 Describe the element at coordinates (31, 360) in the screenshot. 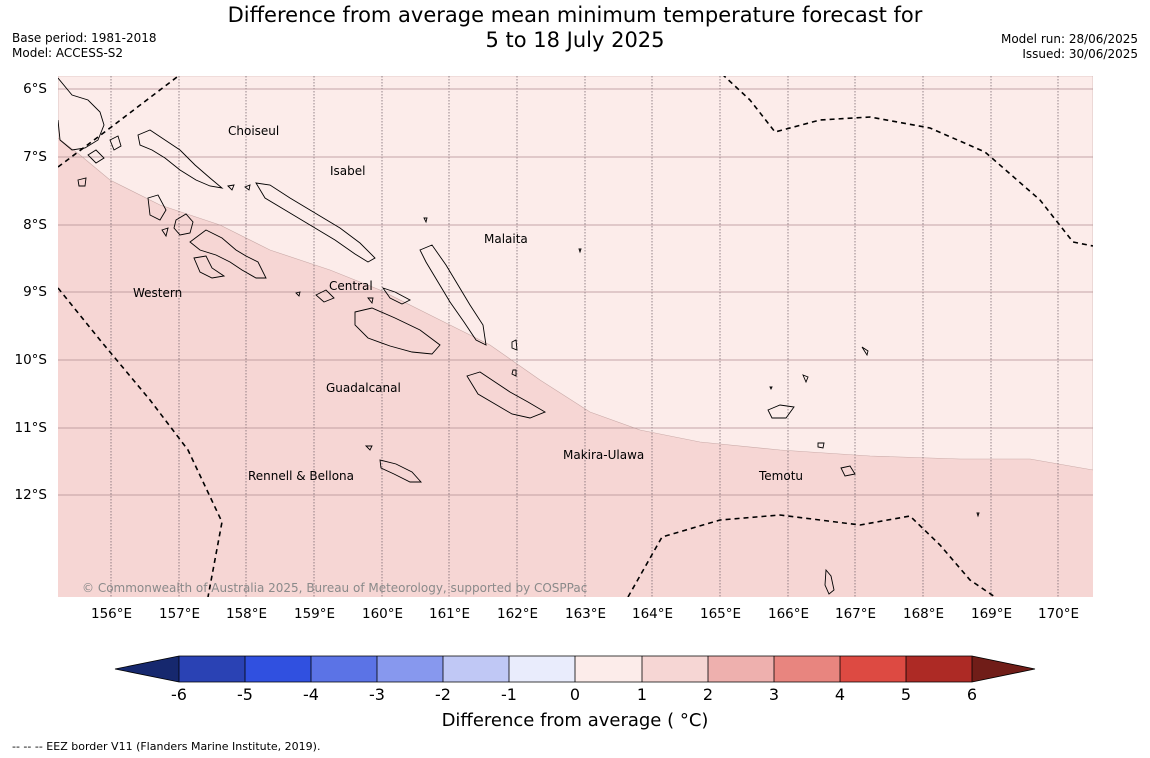

I see `lat-label-10s: 10°S` at that location.